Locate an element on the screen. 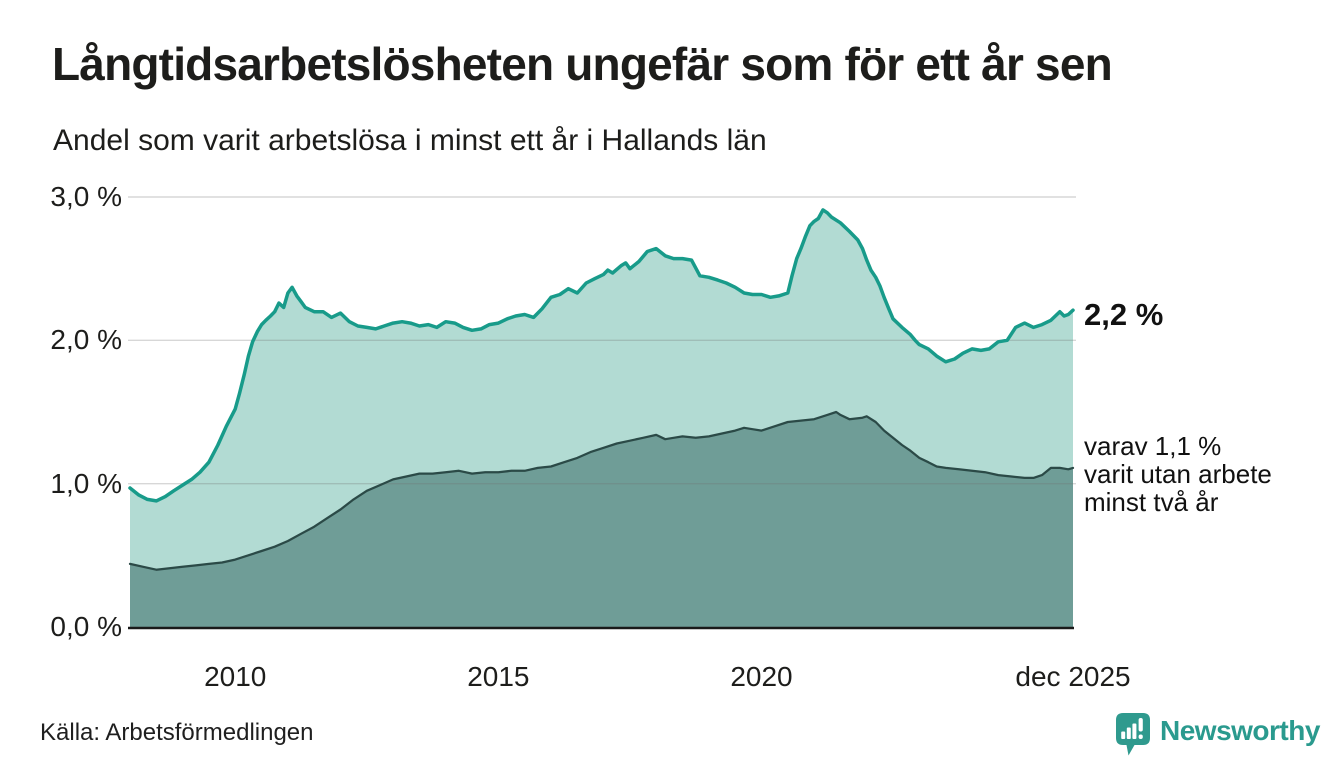  x-tick-label: 2020 is located at coordinates (761, 676).